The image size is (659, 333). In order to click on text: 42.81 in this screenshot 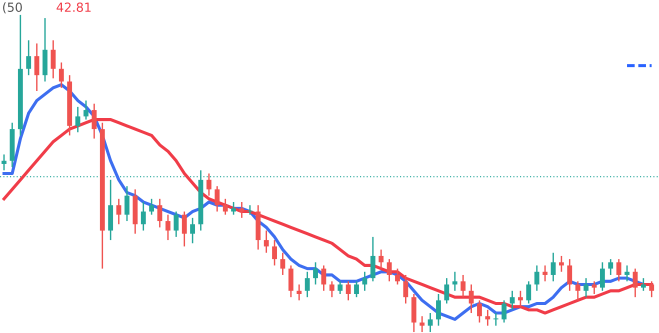, I will do `click(73, 7)`.